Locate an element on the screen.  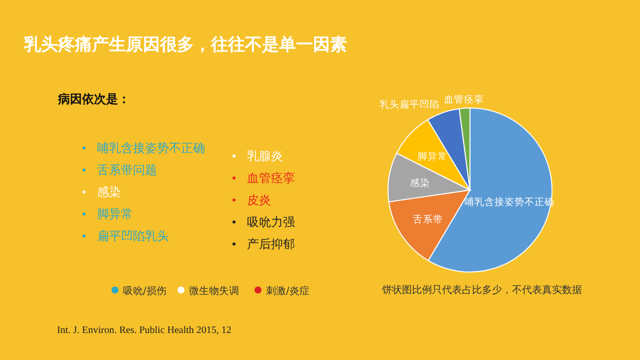
text: 饼状图比例只代表占比多少，不代表真实数据 is located at coordinates (481, 290).